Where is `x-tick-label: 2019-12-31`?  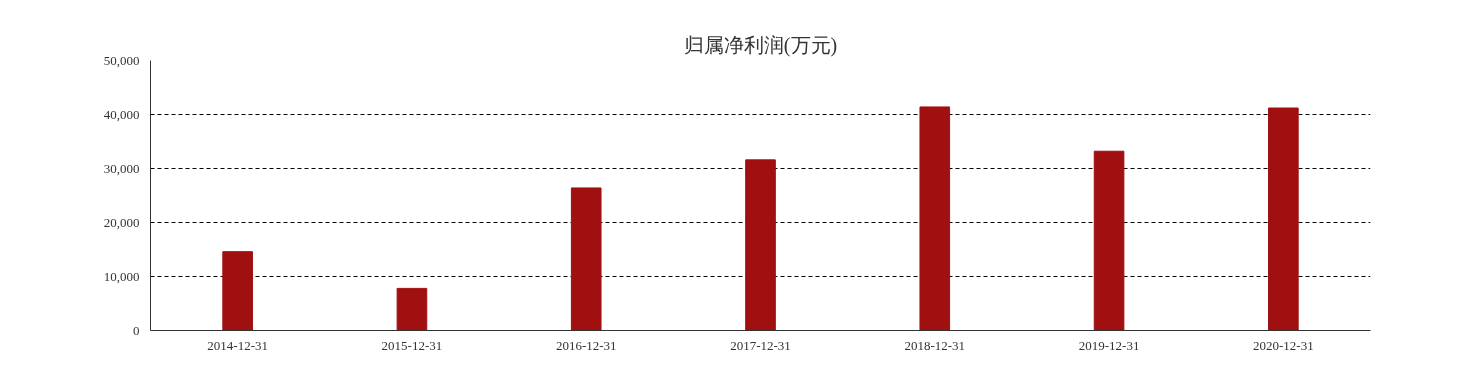
x-tick-label: 2019-12-31 is located at coordinates (1109, 345).